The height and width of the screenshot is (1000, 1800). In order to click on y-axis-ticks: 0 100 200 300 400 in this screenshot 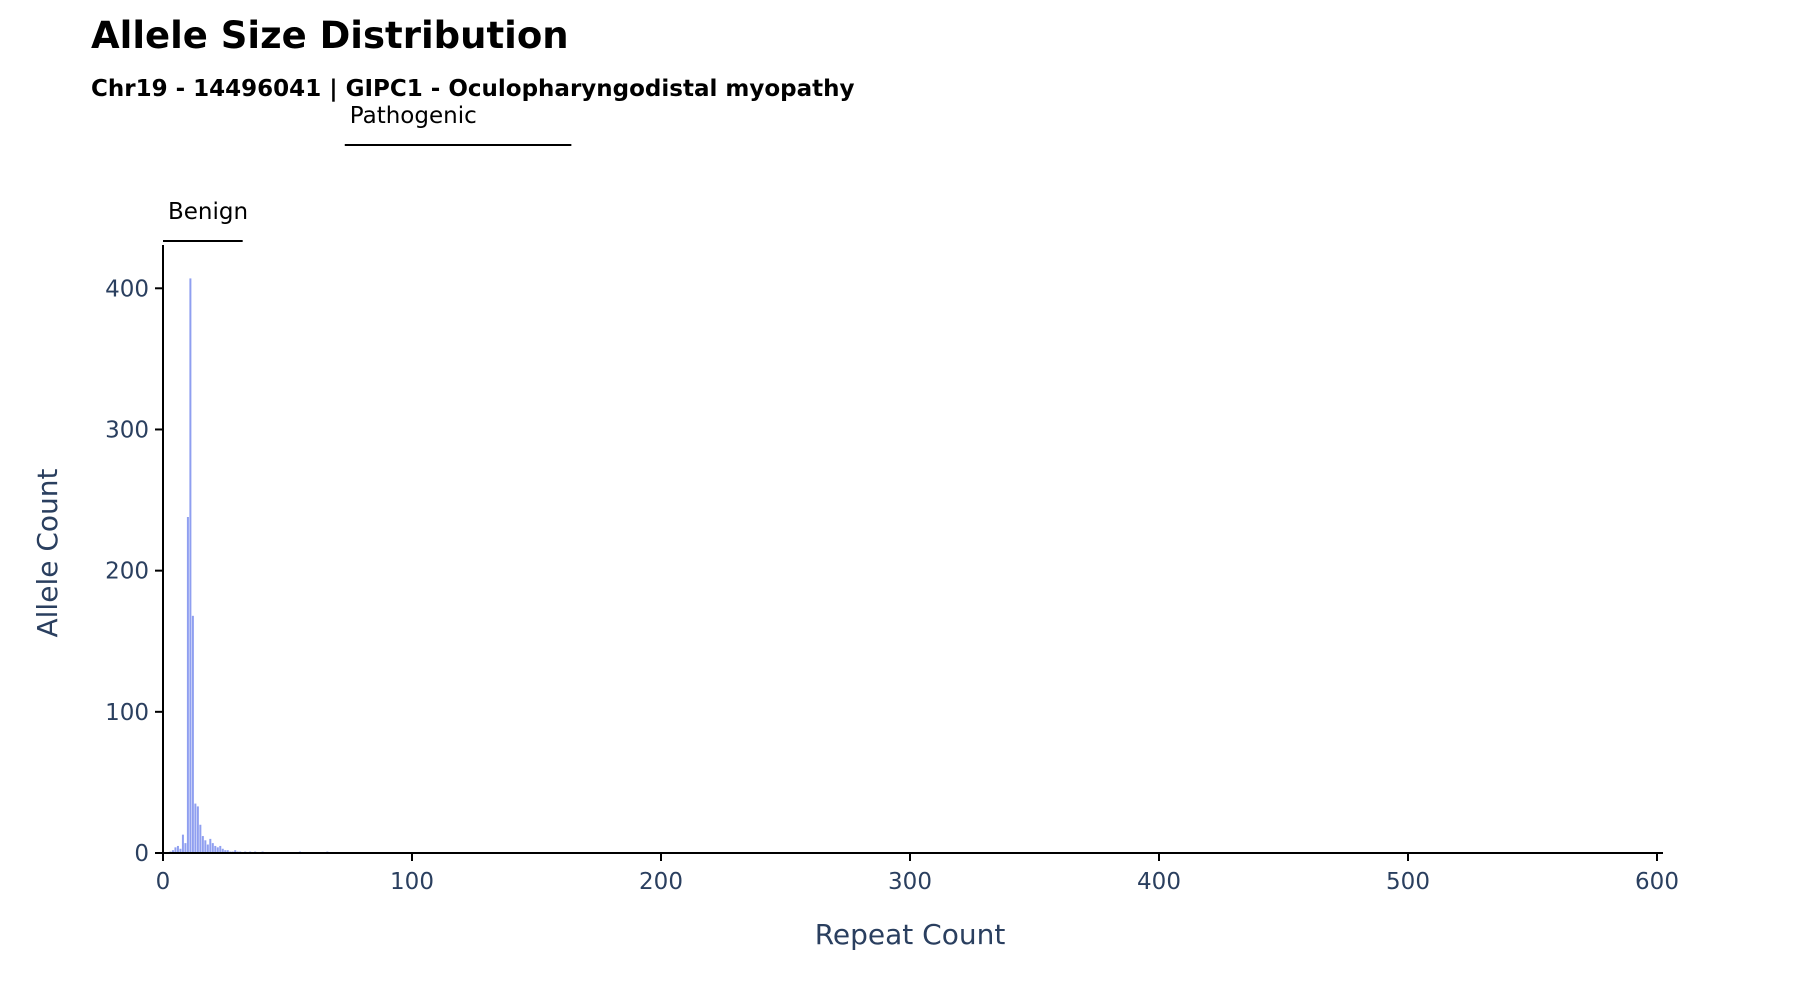, I will do `click(134, 571)`.